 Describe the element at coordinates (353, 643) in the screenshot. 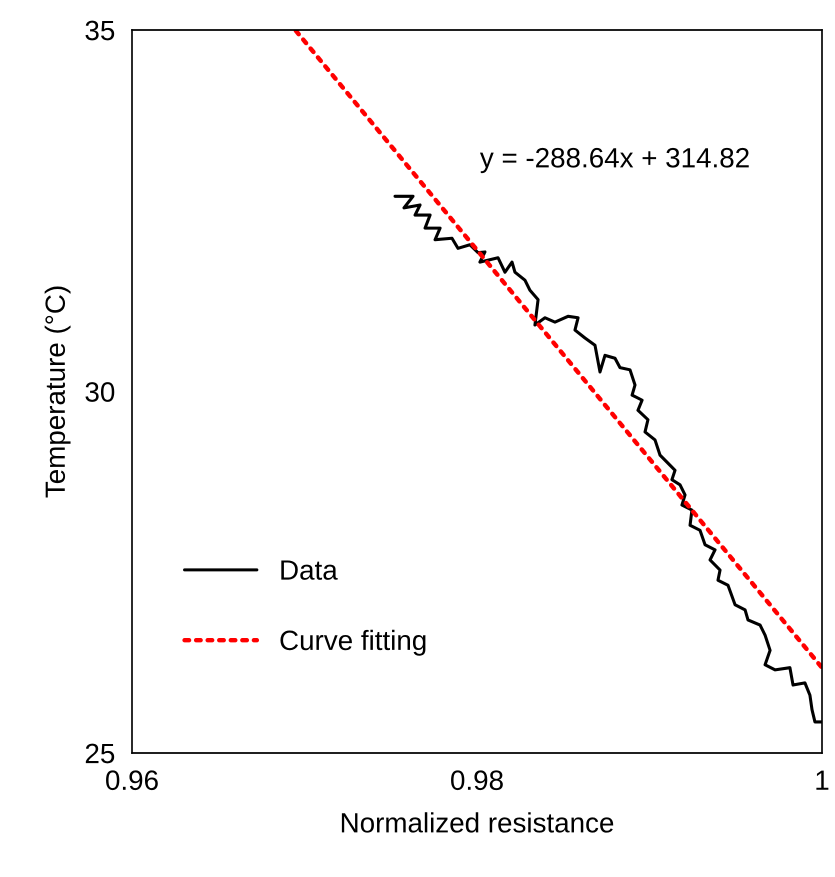

I see `legend-label: Curve fitting` at that location.